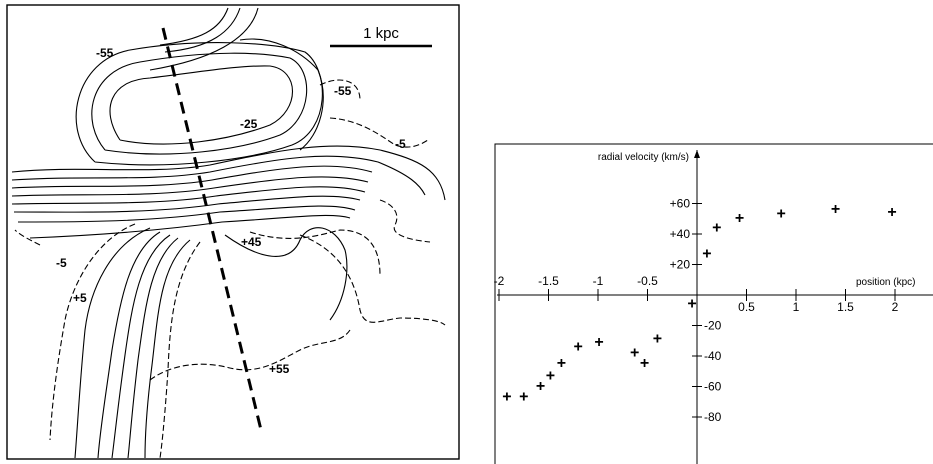  I want to click on y-tick-label: +40, so click(680, 234).